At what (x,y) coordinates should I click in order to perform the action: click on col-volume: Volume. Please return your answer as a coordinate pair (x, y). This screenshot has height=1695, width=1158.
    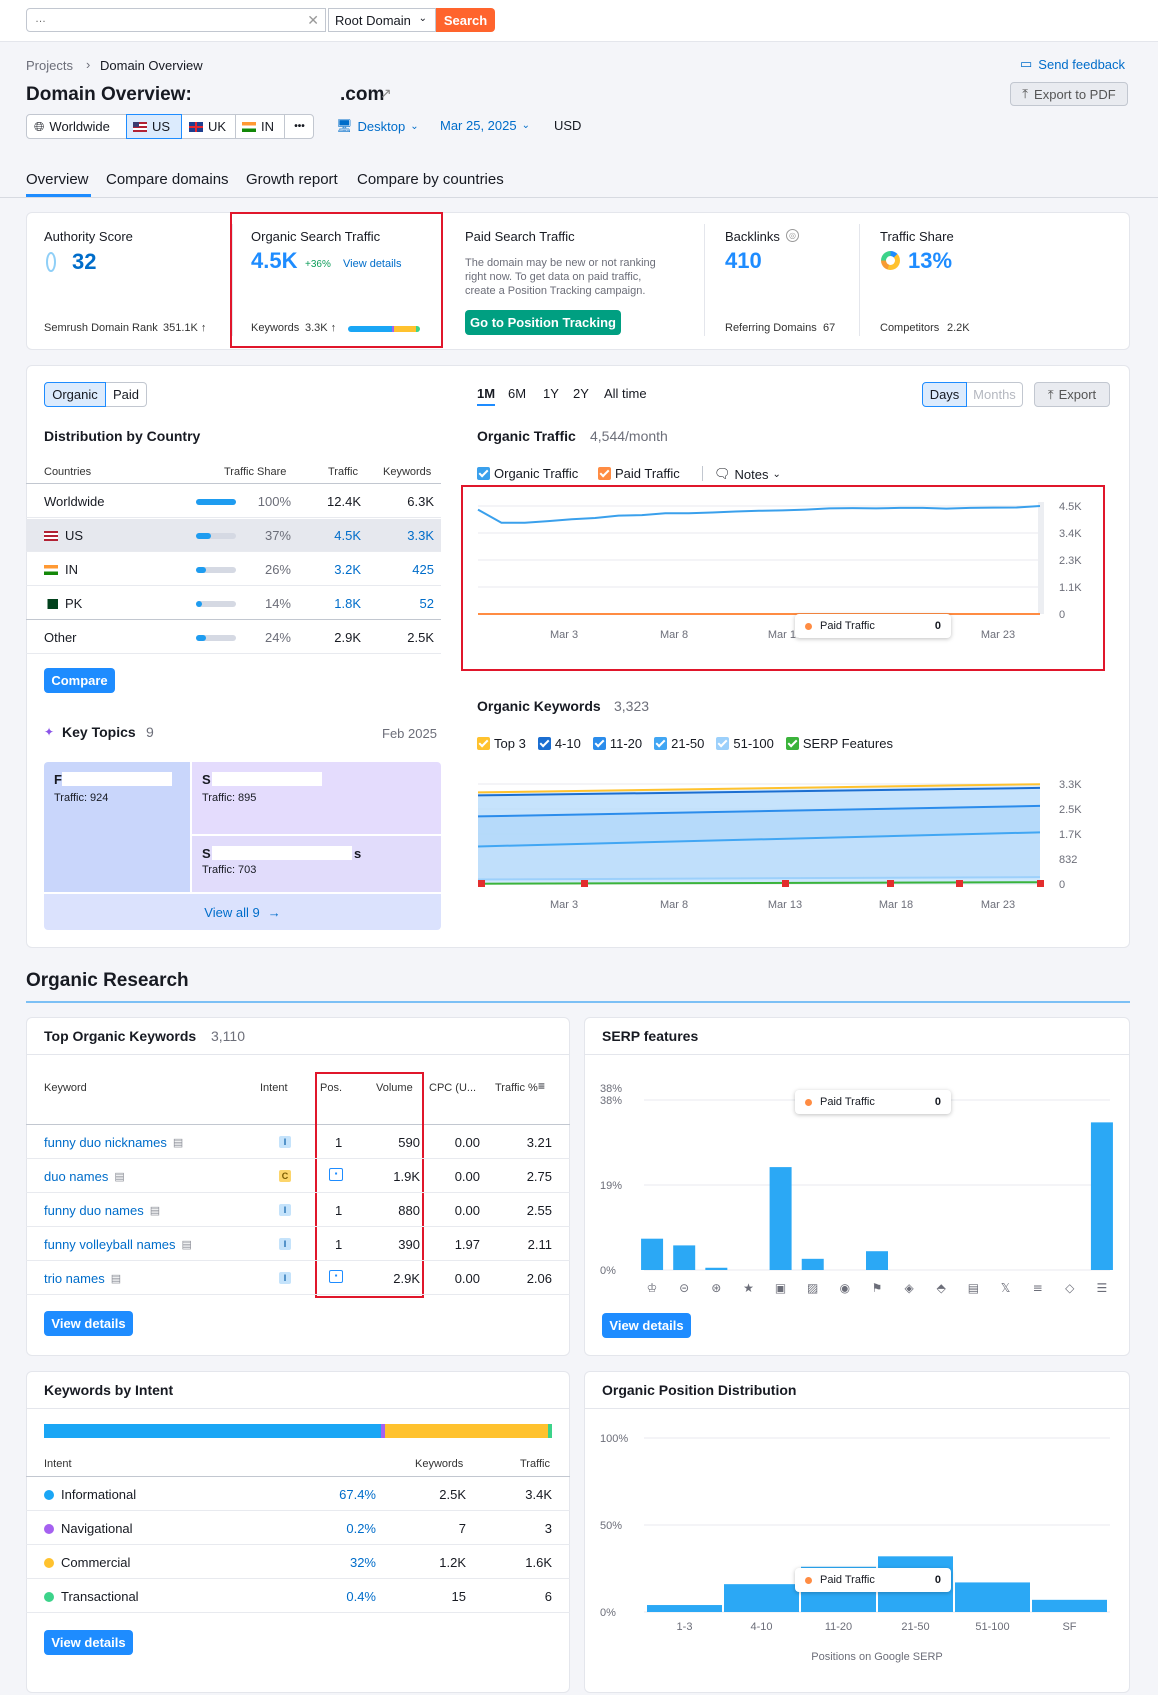
    Looking at the image, I should click on (394, 1088).